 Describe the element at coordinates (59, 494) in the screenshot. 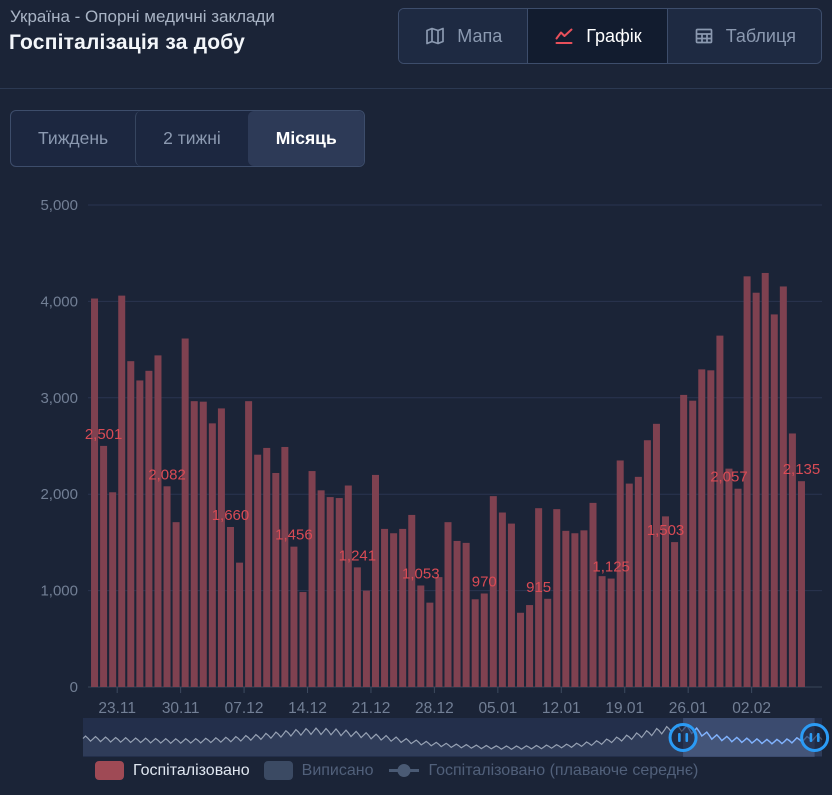

I see `y-axis-label: 2,000` at that location.